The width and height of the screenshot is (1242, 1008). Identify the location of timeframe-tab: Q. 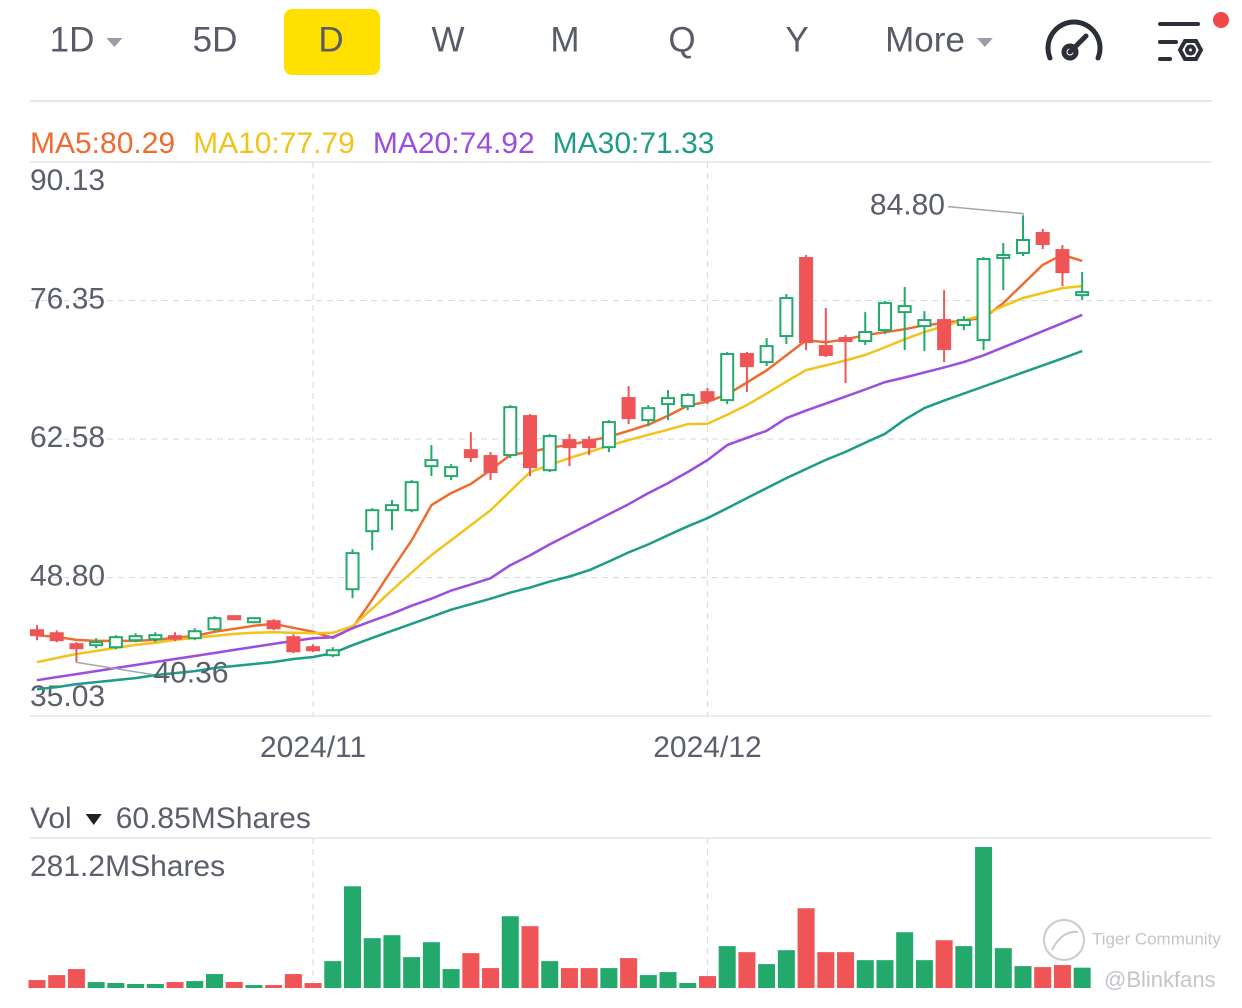
(681, 39).